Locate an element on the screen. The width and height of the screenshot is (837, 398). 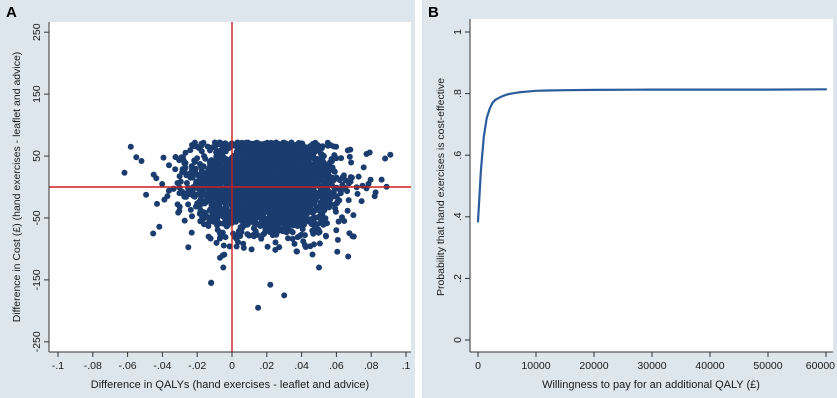
y-tick-label: -150 is located at coordinates (37, 279).